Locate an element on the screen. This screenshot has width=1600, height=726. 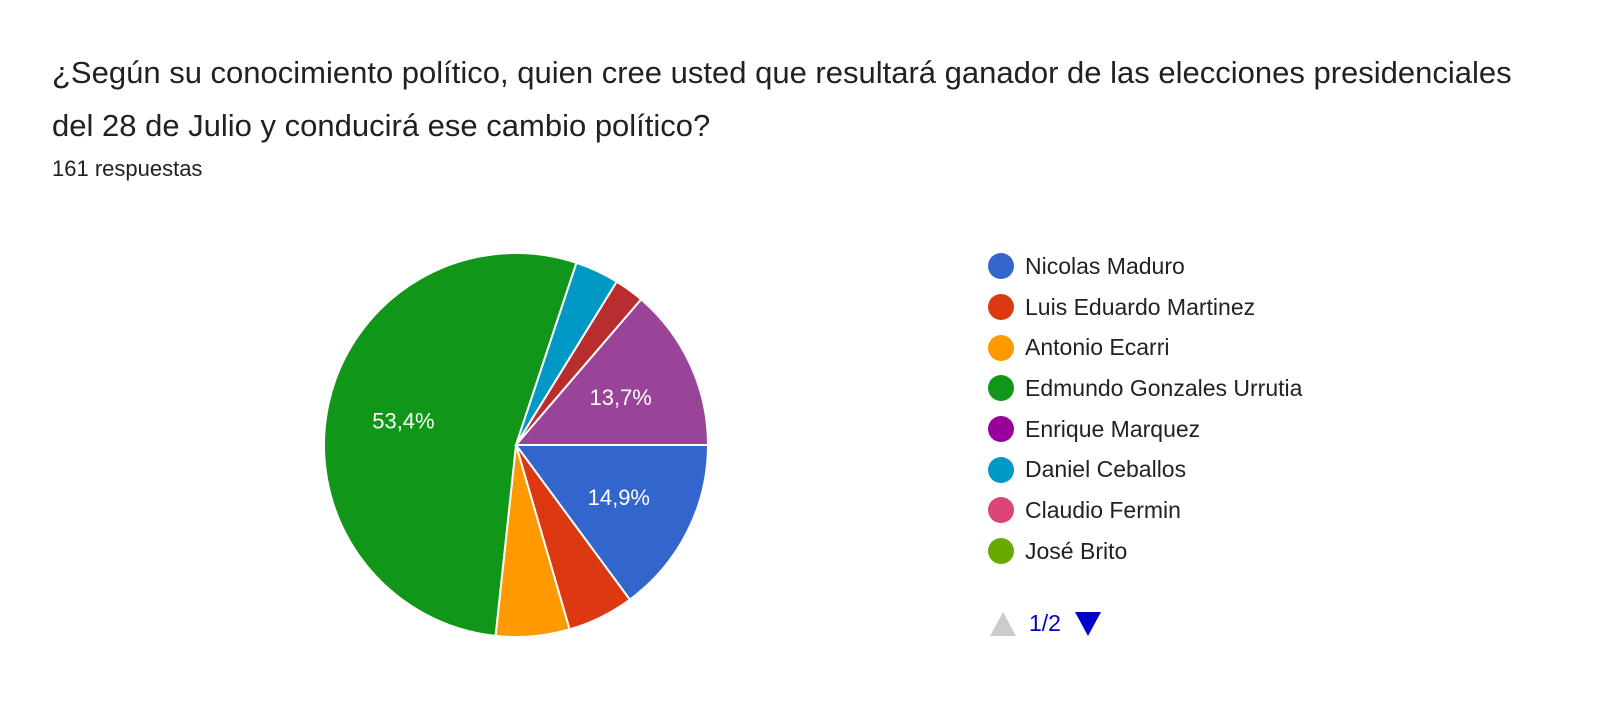
slice-data-label: 14,9% is located at coordinates (619, 497).